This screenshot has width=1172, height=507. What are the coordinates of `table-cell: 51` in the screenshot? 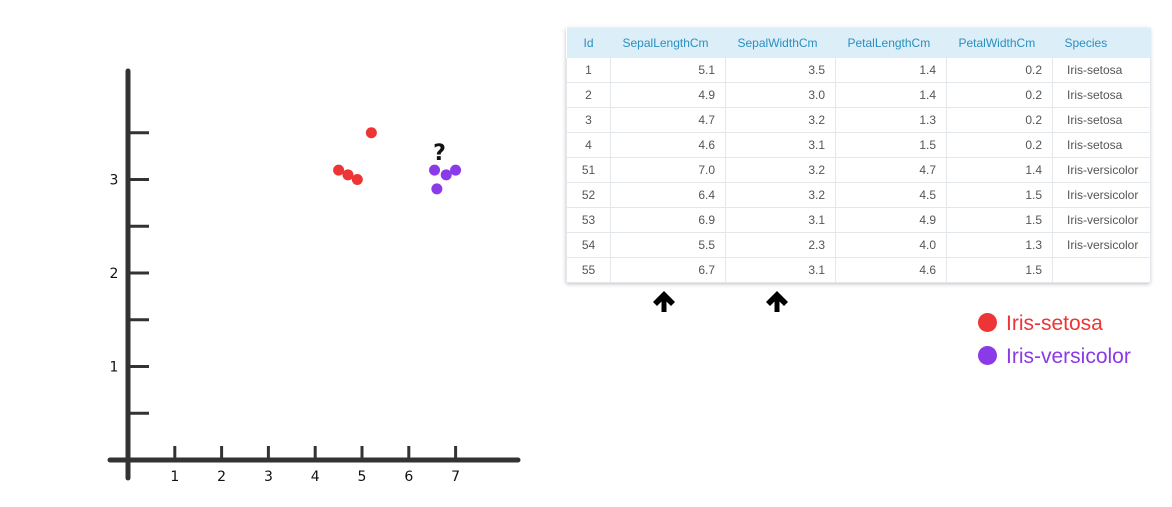 It's located at (588, 170).